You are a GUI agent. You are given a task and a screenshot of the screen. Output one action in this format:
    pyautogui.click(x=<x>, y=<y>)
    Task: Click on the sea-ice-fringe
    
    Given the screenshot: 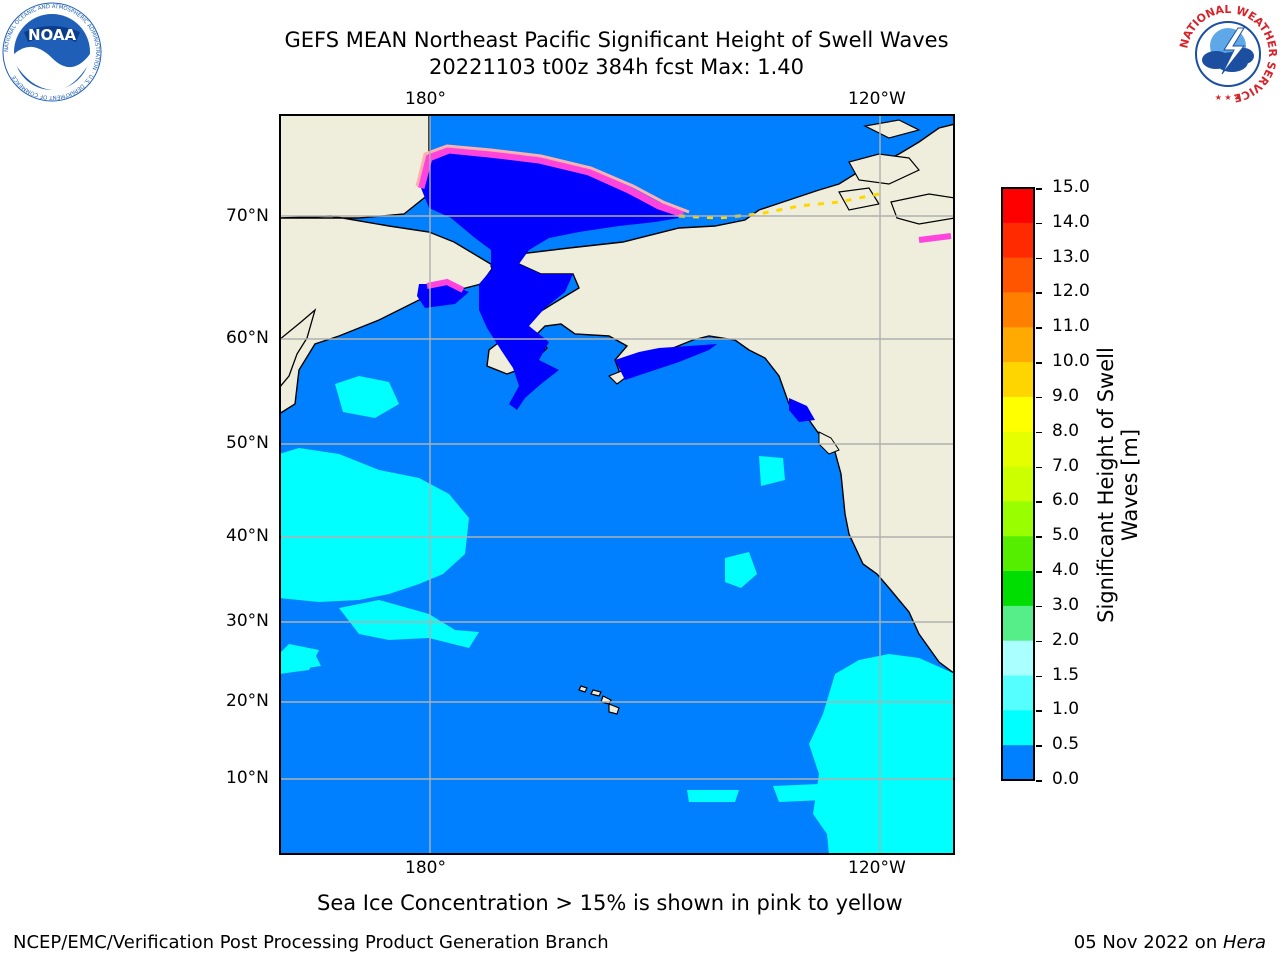 What is the action you would take?
    pyautogui.click(x=551, y=182)
    